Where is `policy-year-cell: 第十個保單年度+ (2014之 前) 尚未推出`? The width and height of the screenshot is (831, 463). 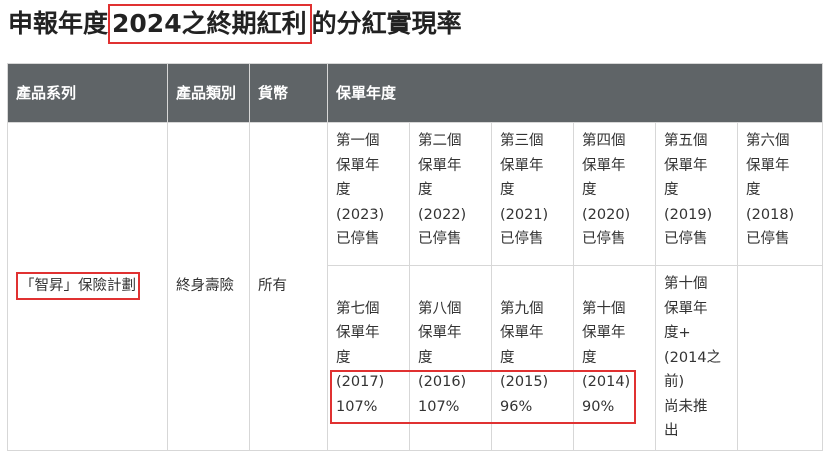
policy-year-cell: 第十個保單年度+ (2014之 前) 尚未推出 is located at coordinates (696, 358).